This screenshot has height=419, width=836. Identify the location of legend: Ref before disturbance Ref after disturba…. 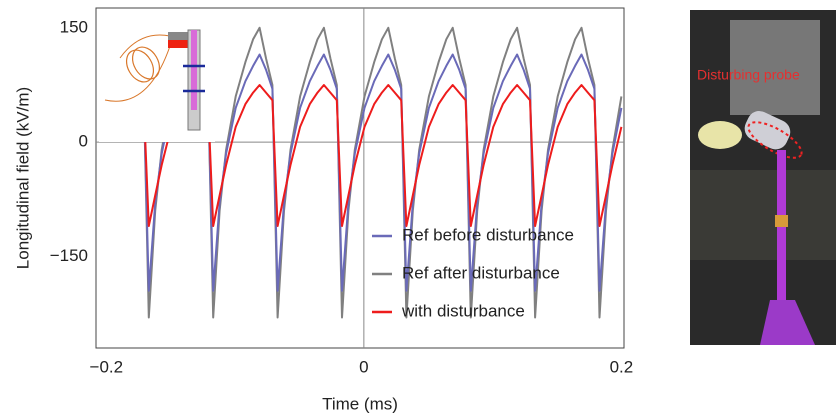
(473, 272).